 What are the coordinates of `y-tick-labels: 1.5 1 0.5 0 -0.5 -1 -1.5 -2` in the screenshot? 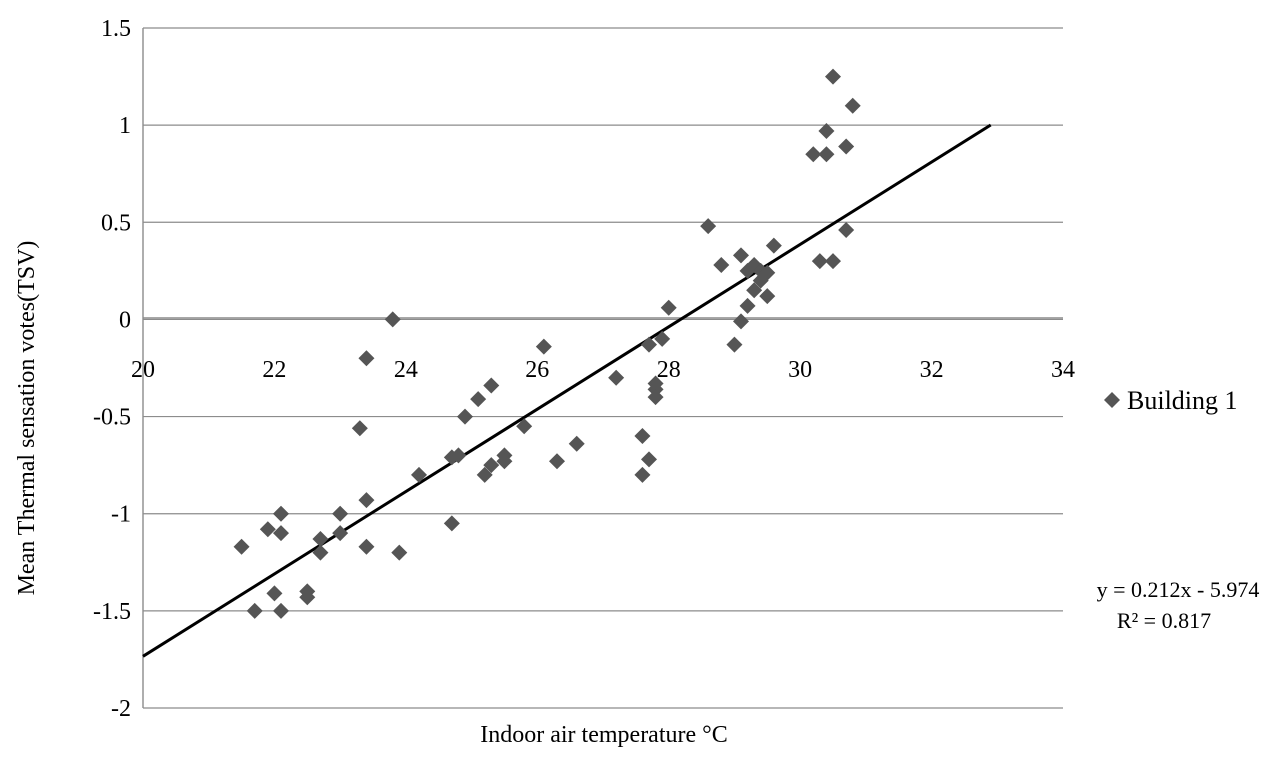 It's located at (112, 369).